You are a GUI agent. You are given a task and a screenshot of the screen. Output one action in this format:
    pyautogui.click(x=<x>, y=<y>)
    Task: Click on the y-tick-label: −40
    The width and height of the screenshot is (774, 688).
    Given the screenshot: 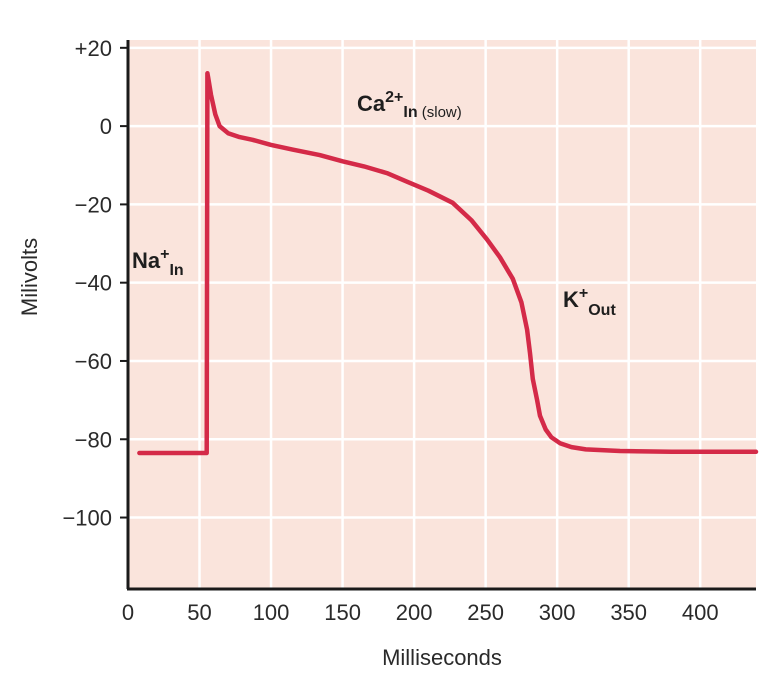 What is the action you would take?
    pyautogui.click(x=93, y=283)
    